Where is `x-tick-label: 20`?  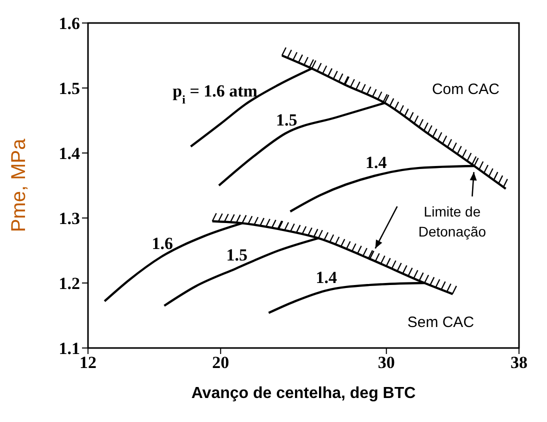
x-tick-label: 20 is located at coordinates (221, 362).